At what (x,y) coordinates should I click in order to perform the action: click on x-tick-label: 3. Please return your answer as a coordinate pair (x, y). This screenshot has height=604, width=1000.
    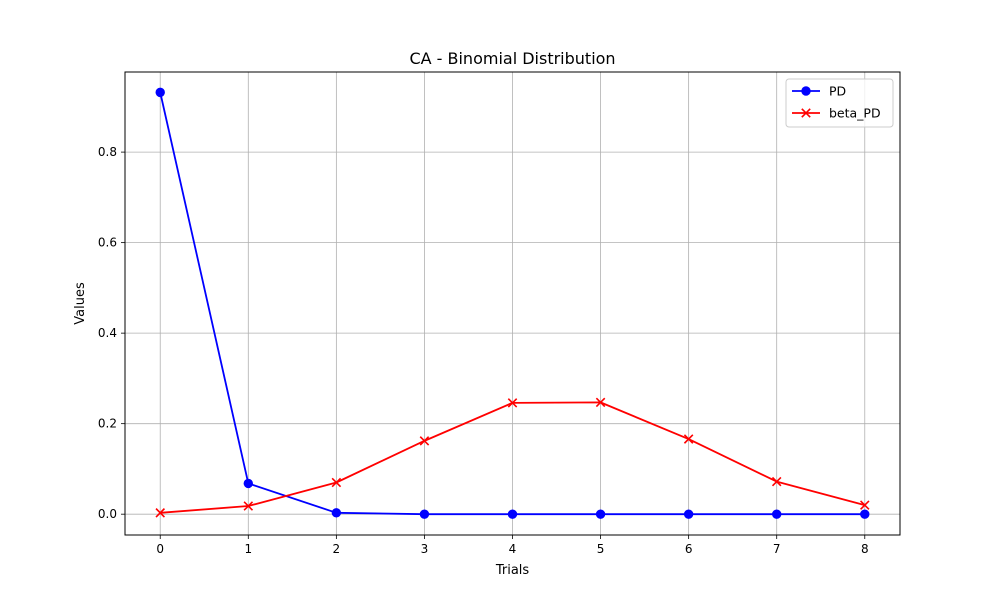
    Looking at the image, I should click on (425, 549).